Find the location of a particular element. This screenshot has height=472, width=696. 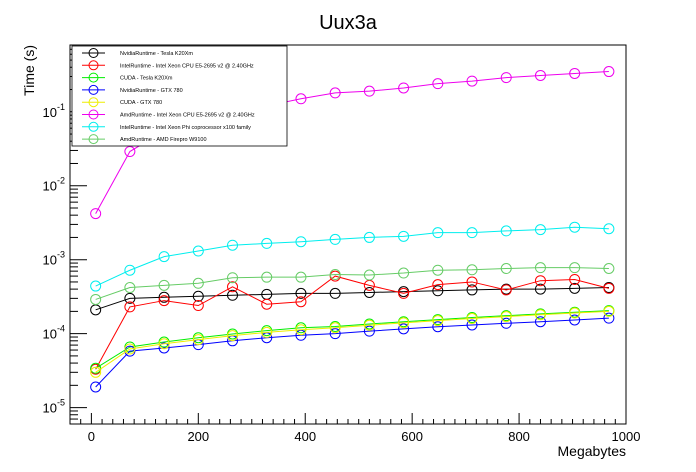

x-tick-label: 0 is located at coordinates (91, 436).